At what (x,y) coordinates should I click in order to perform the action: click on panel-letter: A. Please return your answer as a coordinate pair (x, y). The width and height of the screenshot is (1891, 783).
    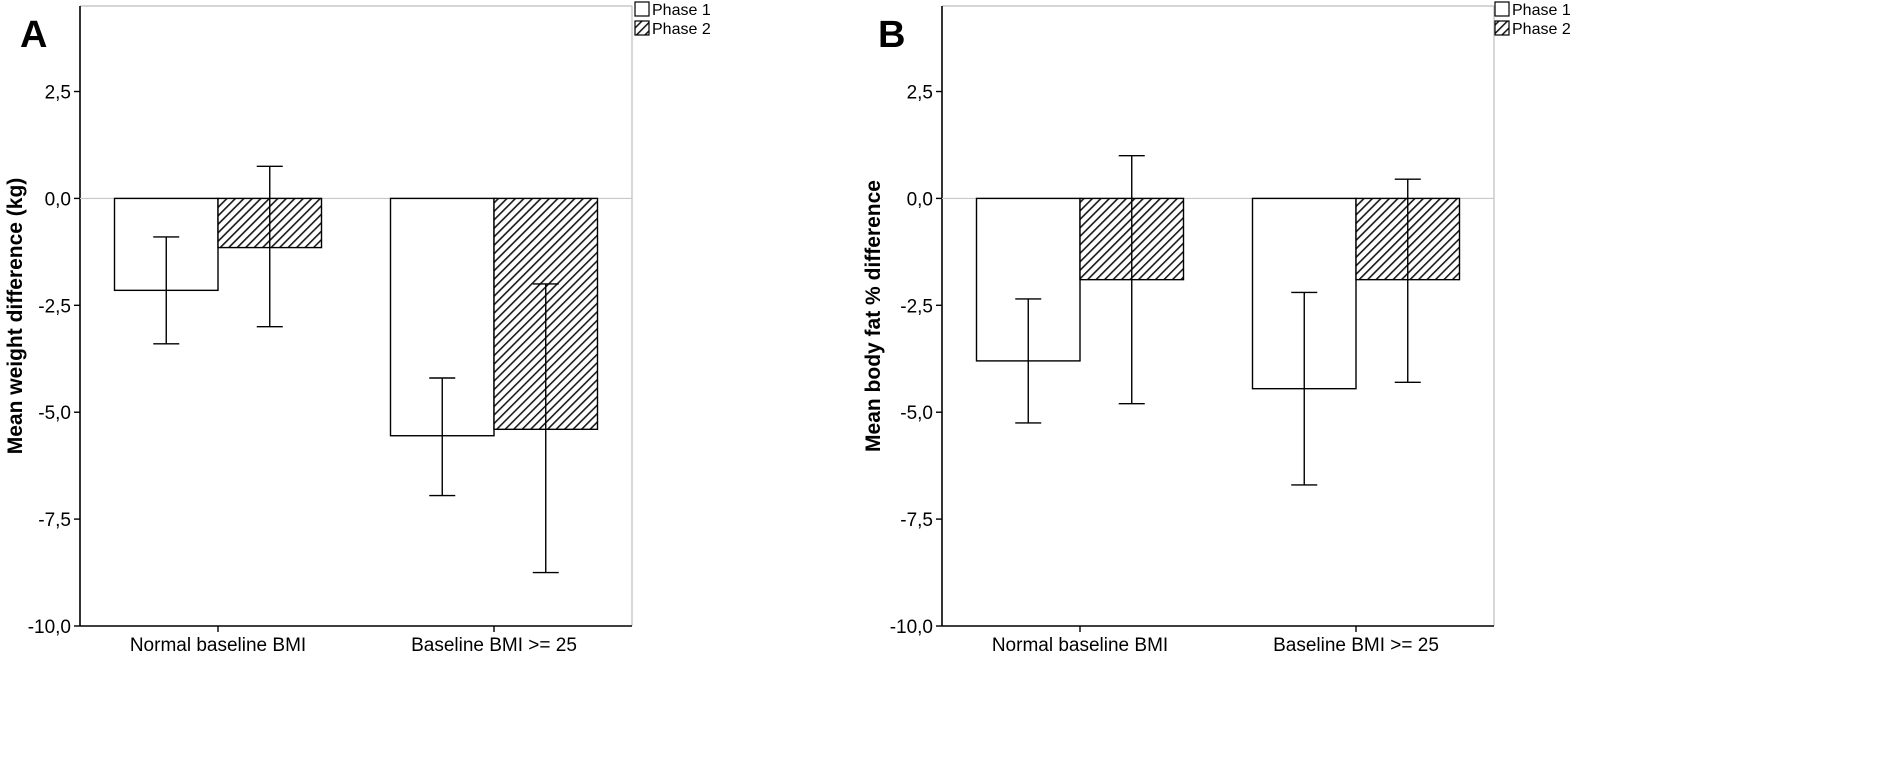
    Looking at the image, I should click on (33, 35).